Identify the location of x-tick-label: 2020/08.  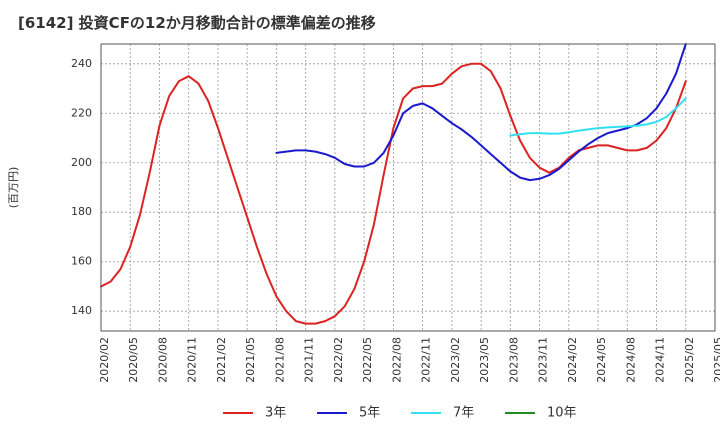
(162, 360).